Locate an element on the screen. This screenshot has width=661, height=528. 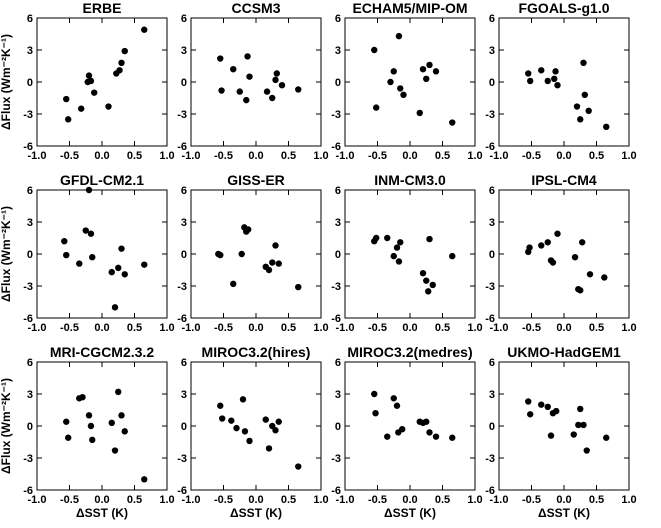
panel-title: IPSL-CM4 is located at coordinates (564, 180).